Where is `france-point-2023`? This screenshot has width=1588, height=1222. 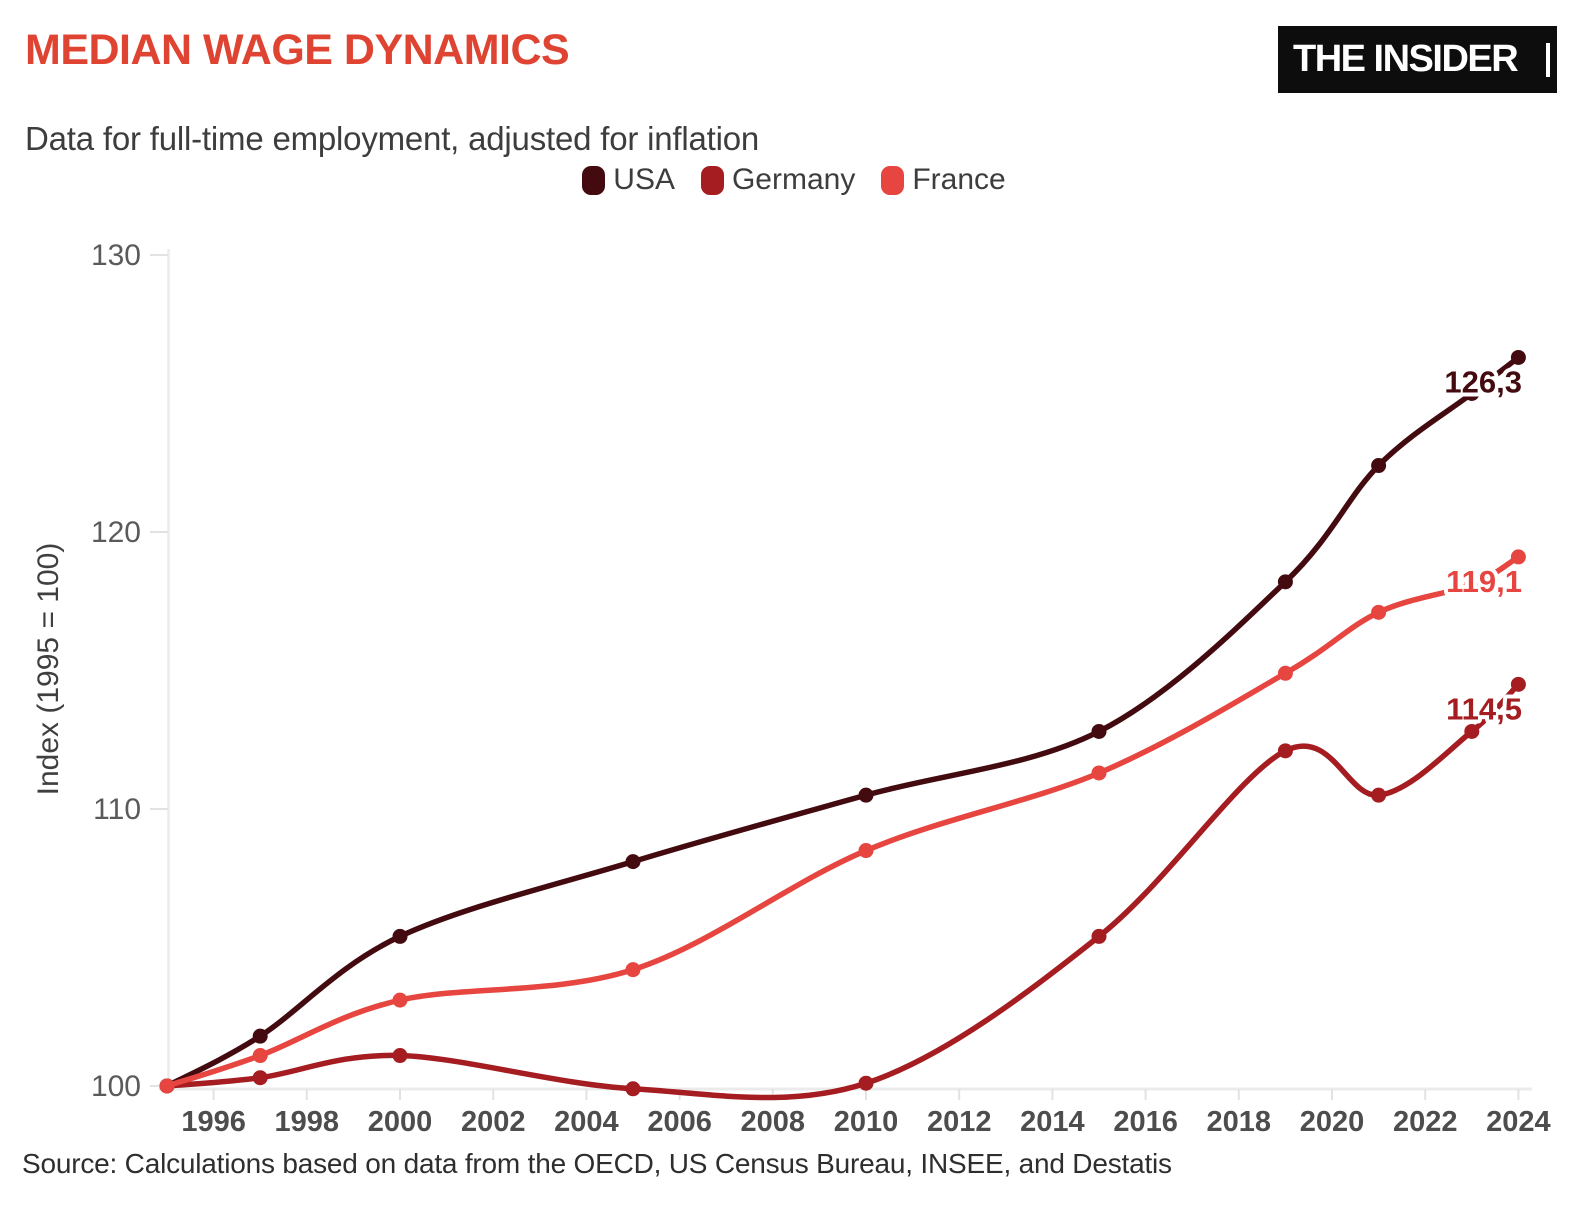 france-point-2023 is located at coordinates (1472, 585).